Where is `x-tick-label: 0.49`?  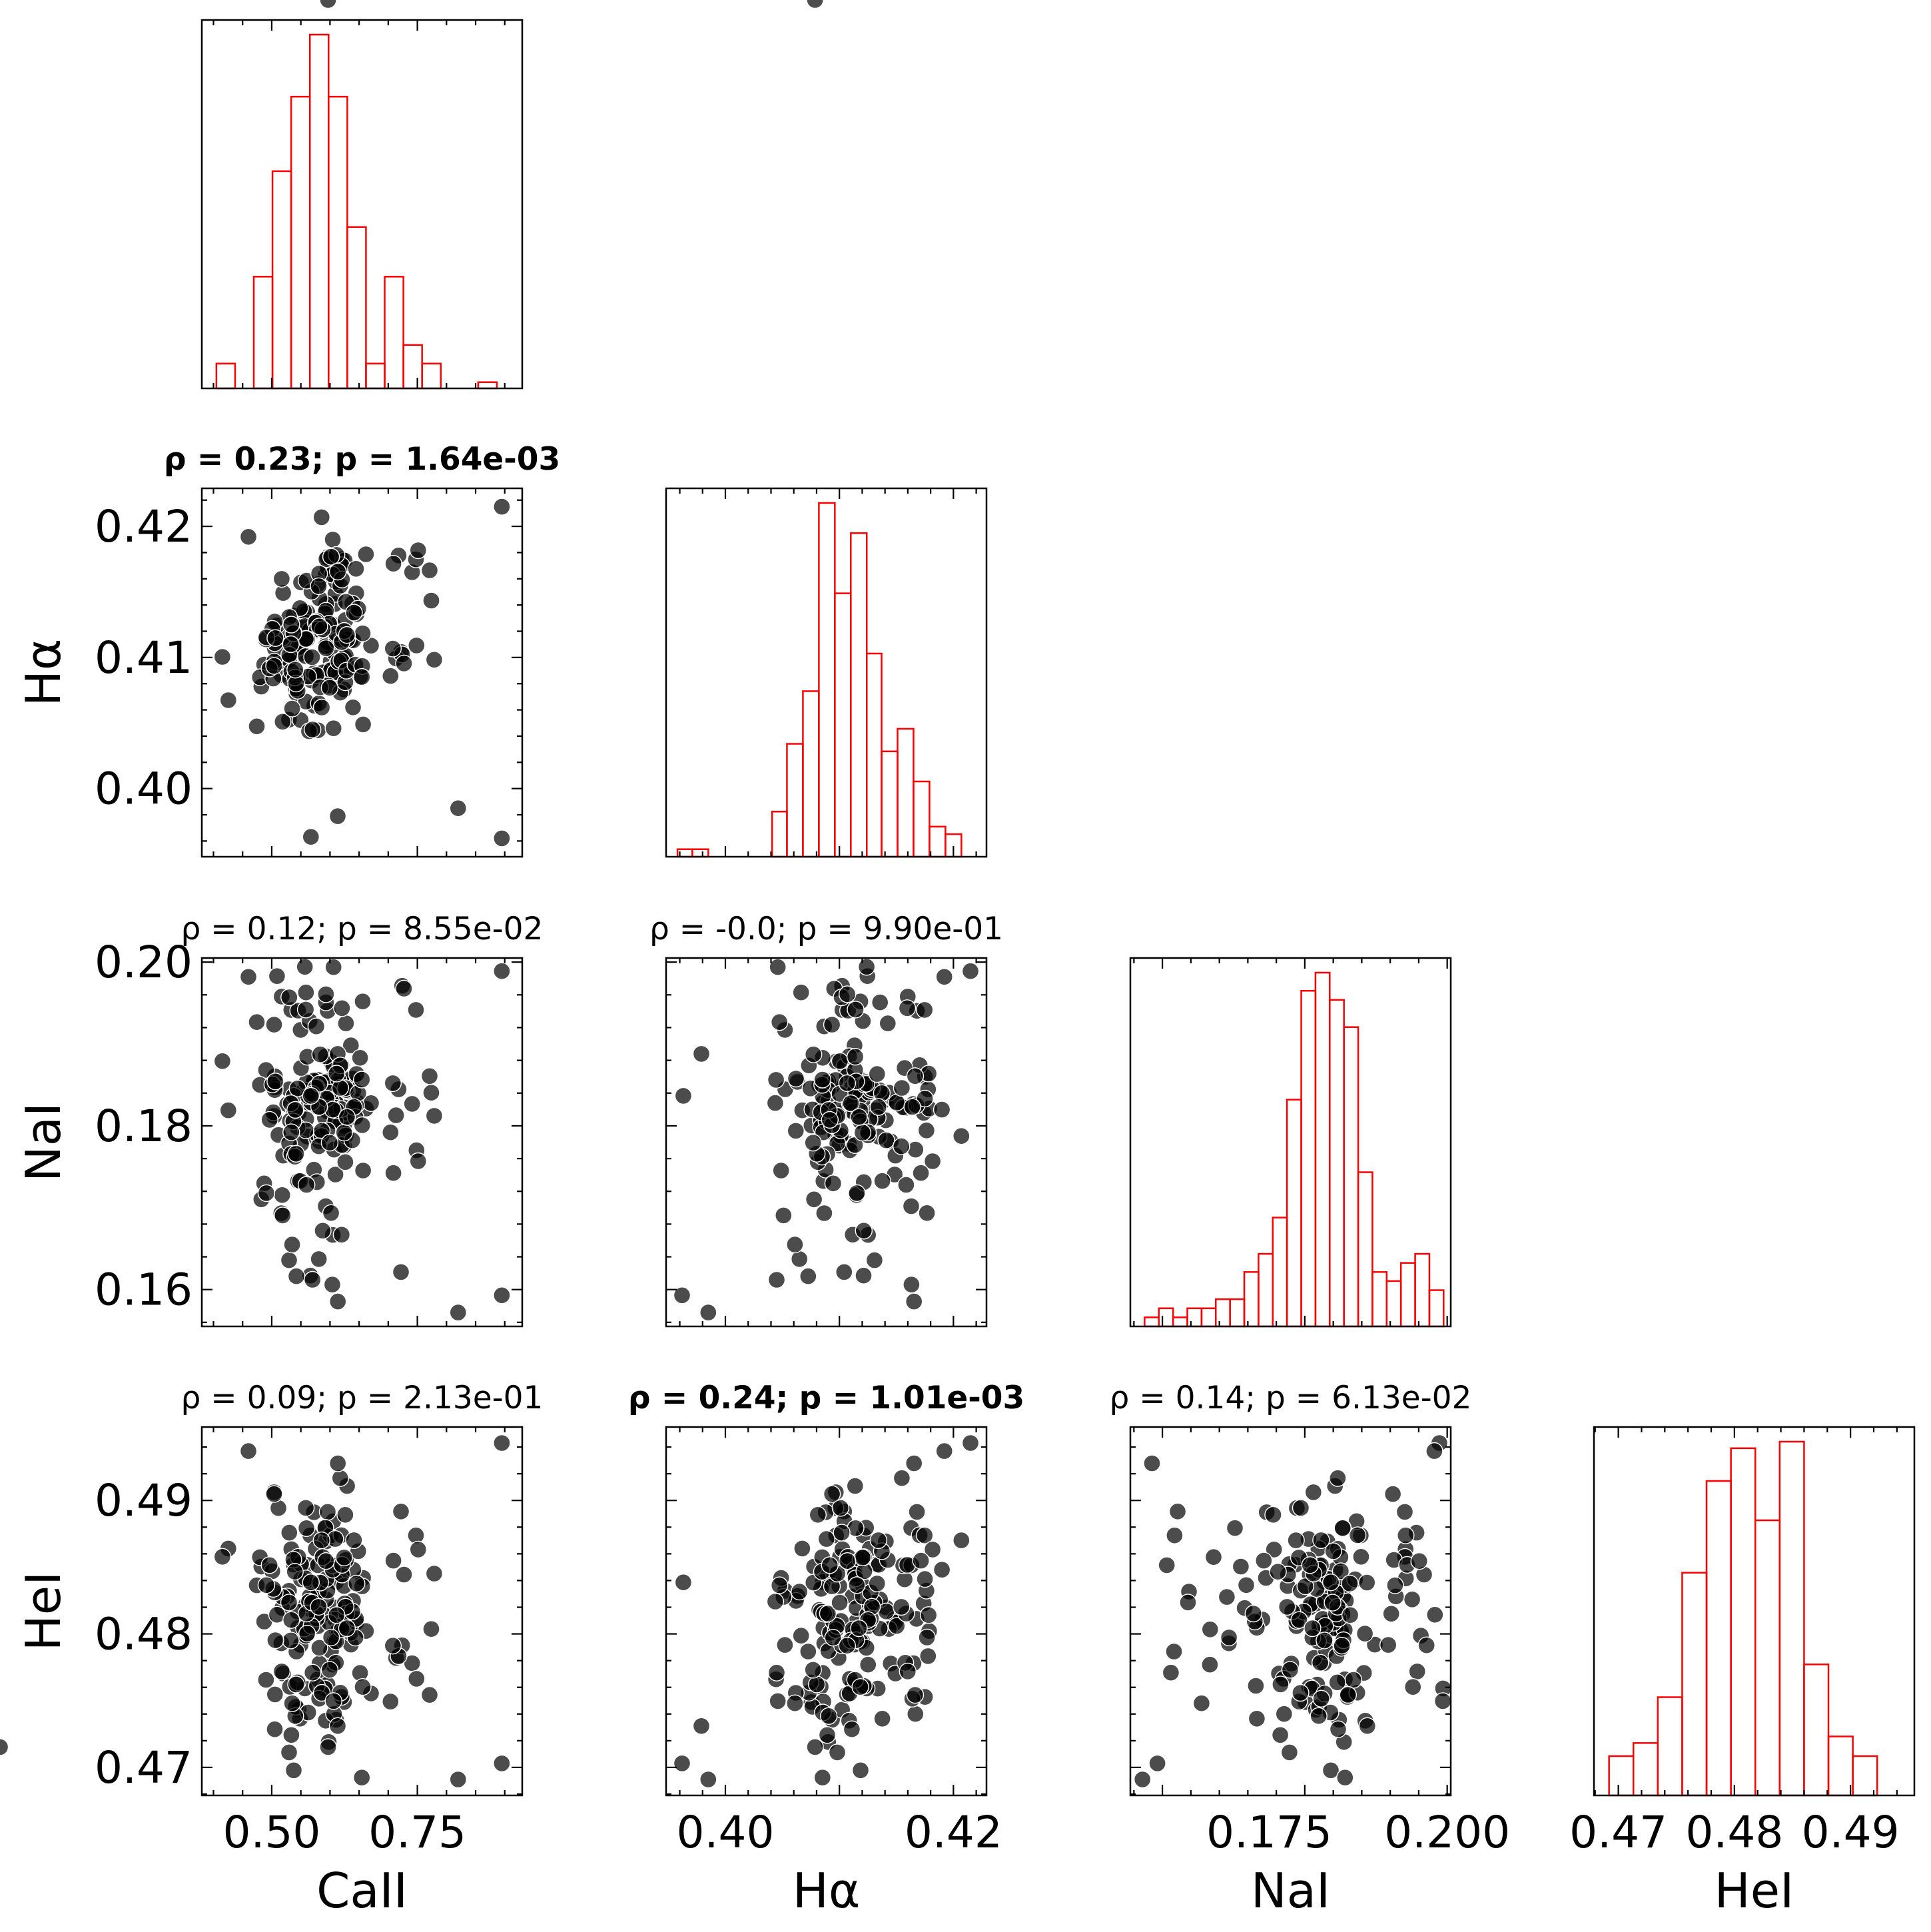 x-tick-label: 0.49 is located at coordinates (1851, 1832).